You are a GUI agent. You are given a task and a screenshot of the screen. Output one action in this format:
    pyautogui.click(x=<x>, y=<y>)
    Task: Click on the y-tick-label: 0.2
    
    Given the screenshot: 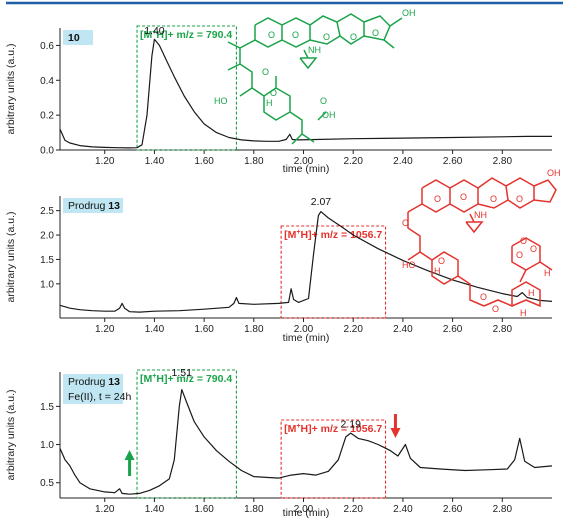 What is the action you would take?
    pyautogui.click(x=47, y=116)
    